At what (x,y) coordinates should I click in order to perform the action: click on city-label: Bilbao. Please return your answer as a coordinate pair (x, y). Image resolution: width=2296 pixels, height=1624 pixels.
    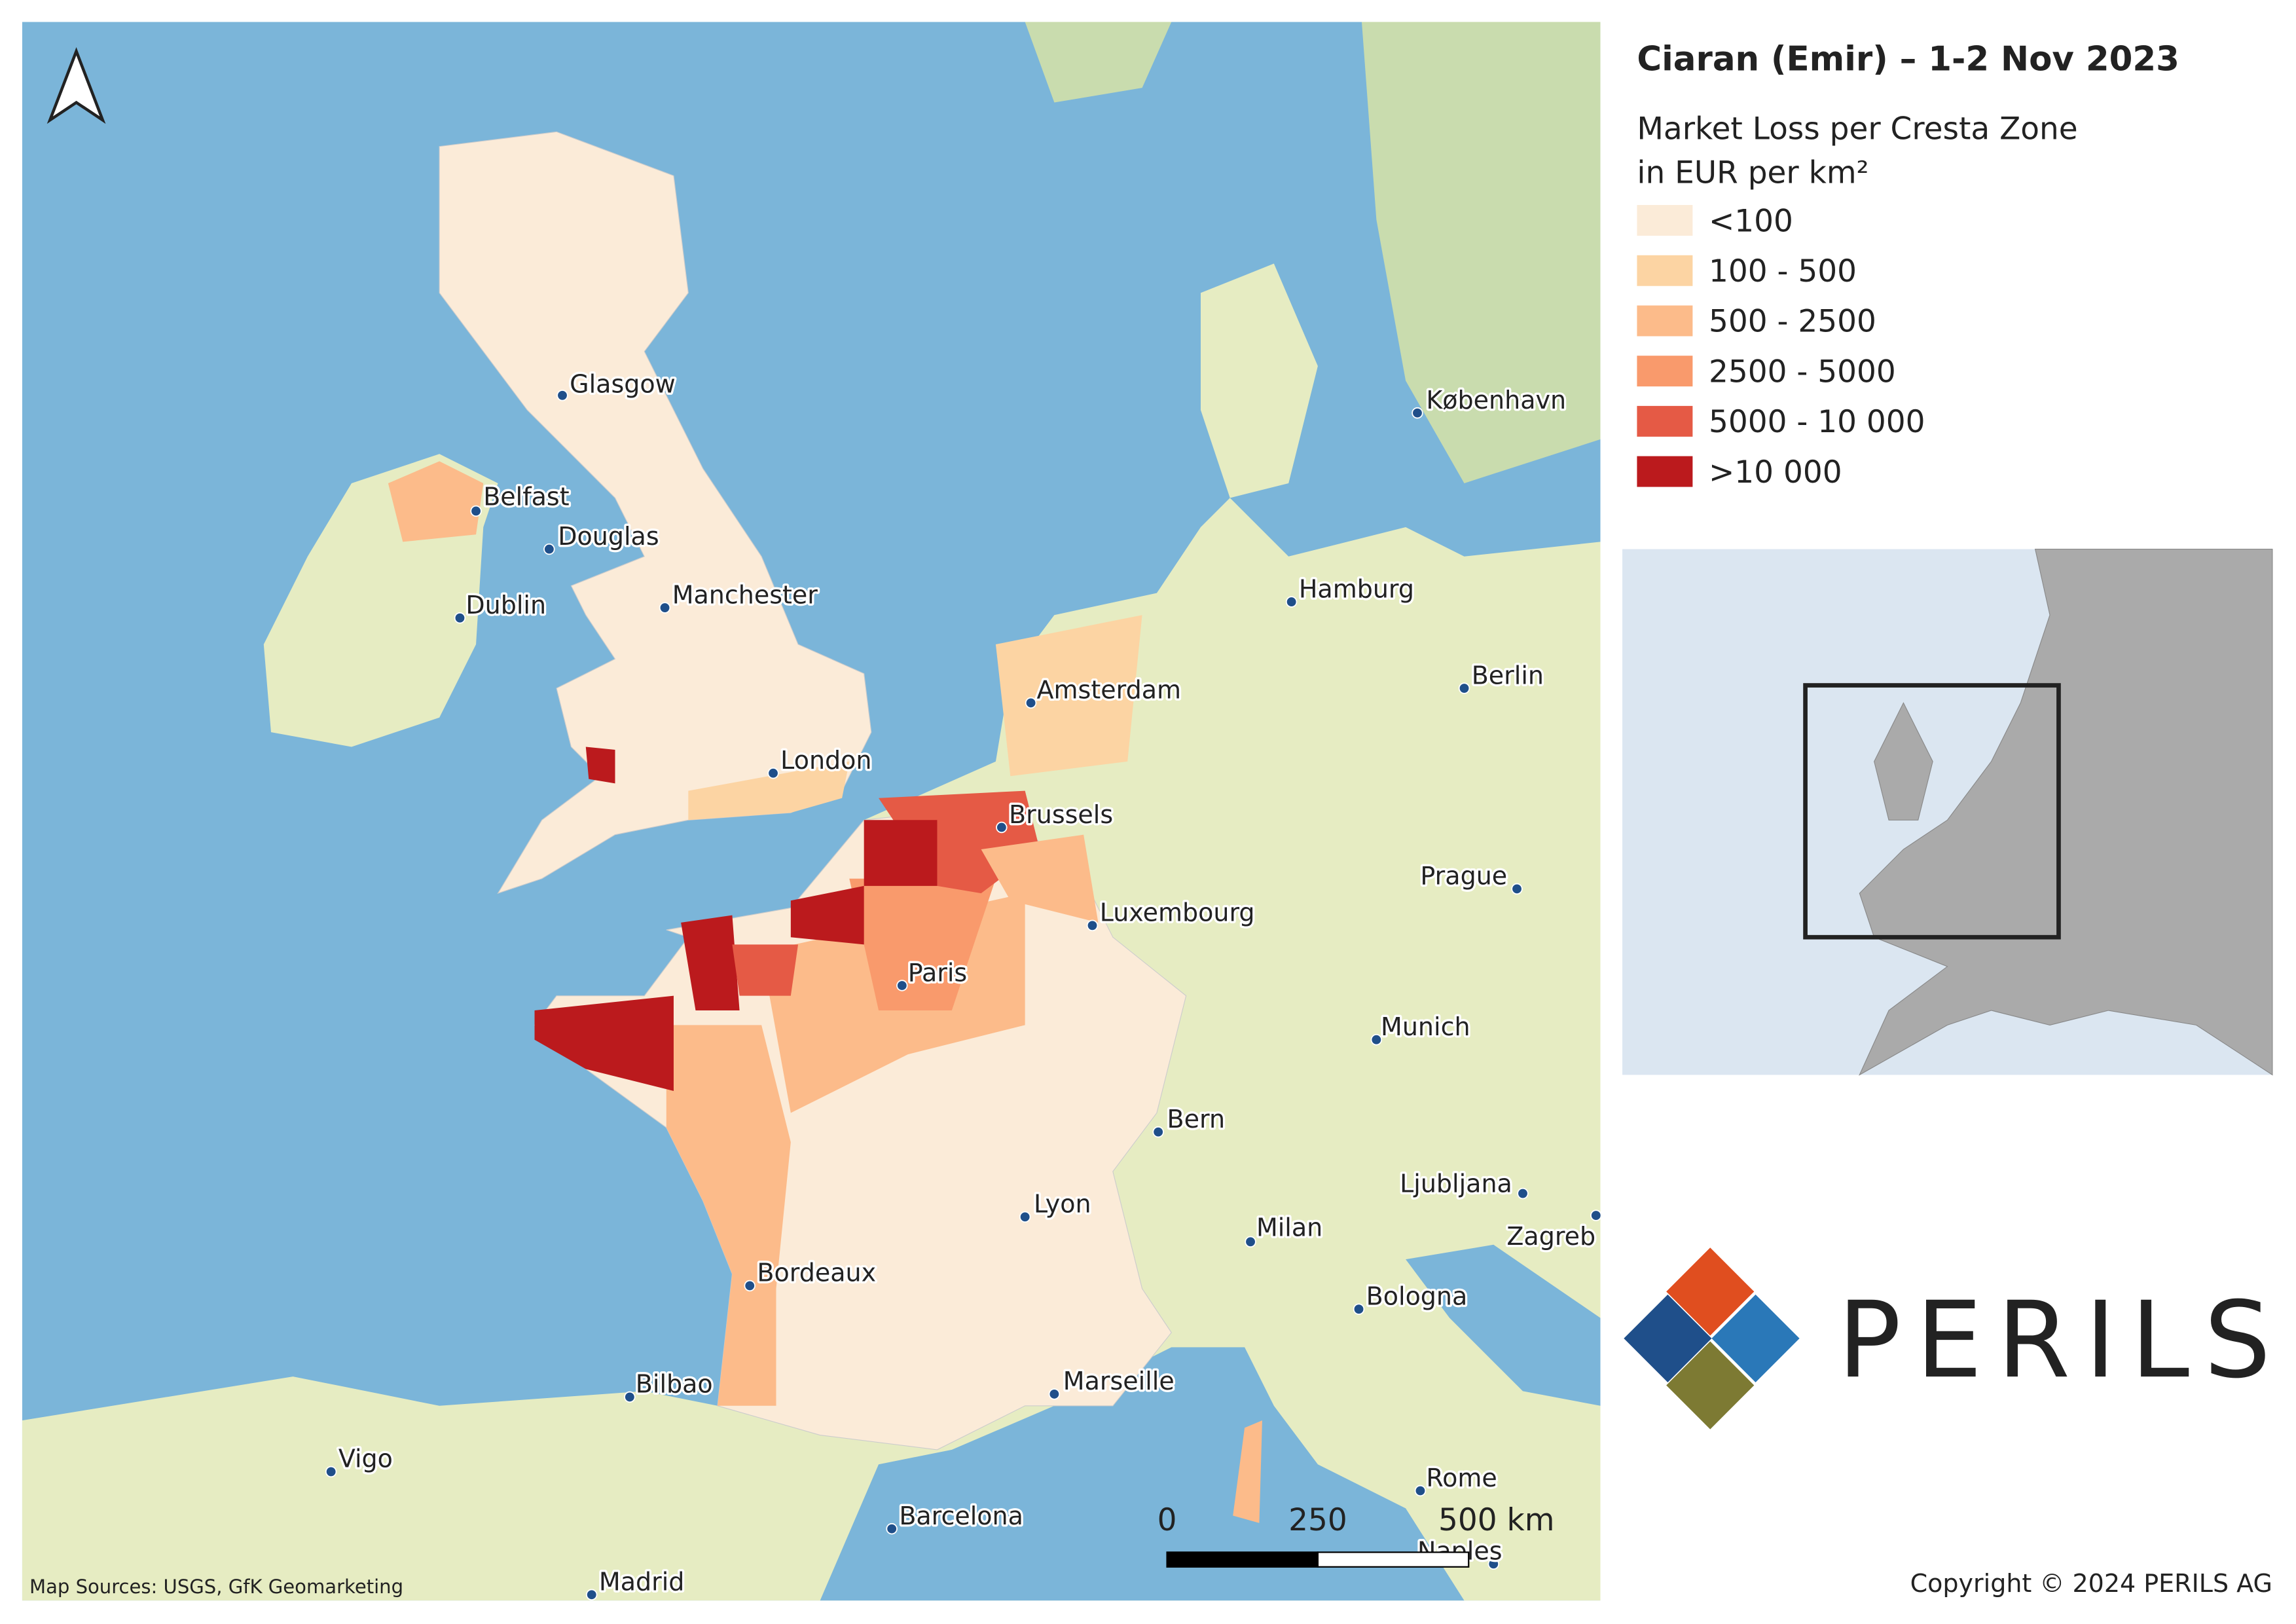
    Looking at the image, I should click on (674, 1384).